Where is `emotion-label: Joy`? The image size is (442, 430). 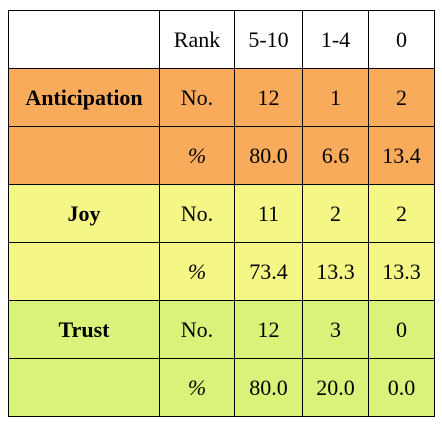
emotion-label: Joy is located at coordinates (84, 213).